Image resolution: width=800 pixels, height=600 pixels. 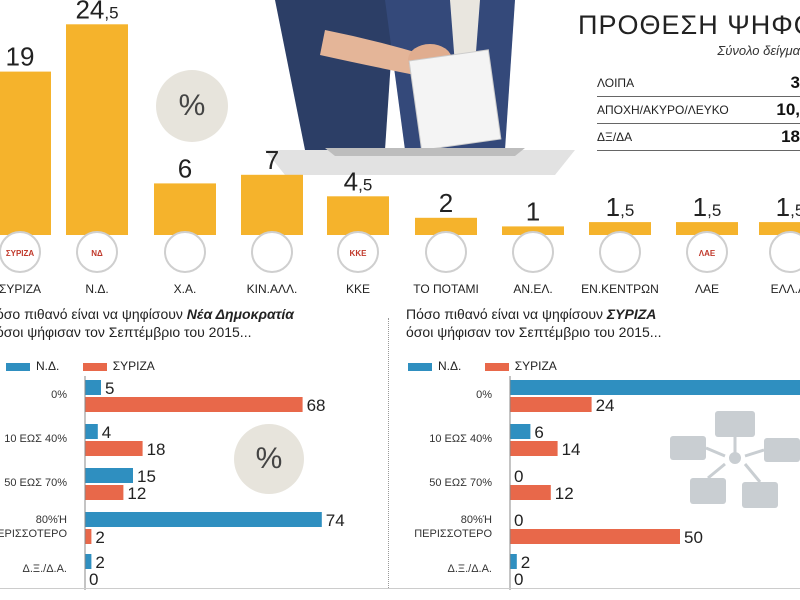 I want to click on bar-value-label: 4,5, so click(x=358, y=181).